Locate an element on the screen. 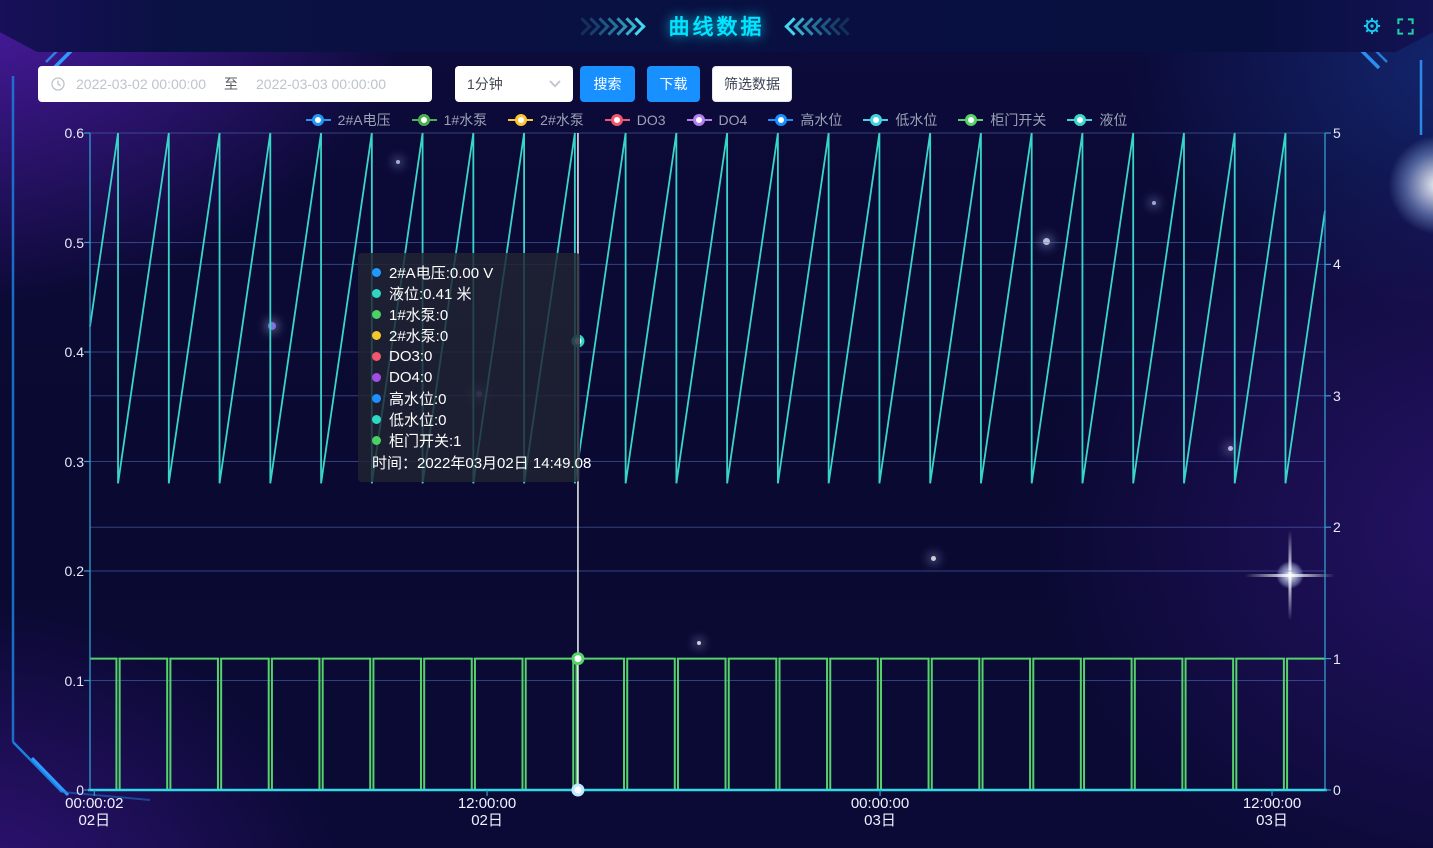 The width and height of the screenshot is (1433, 848). legend-item-高水位: 高水位 is located at coordinates (805, 120).